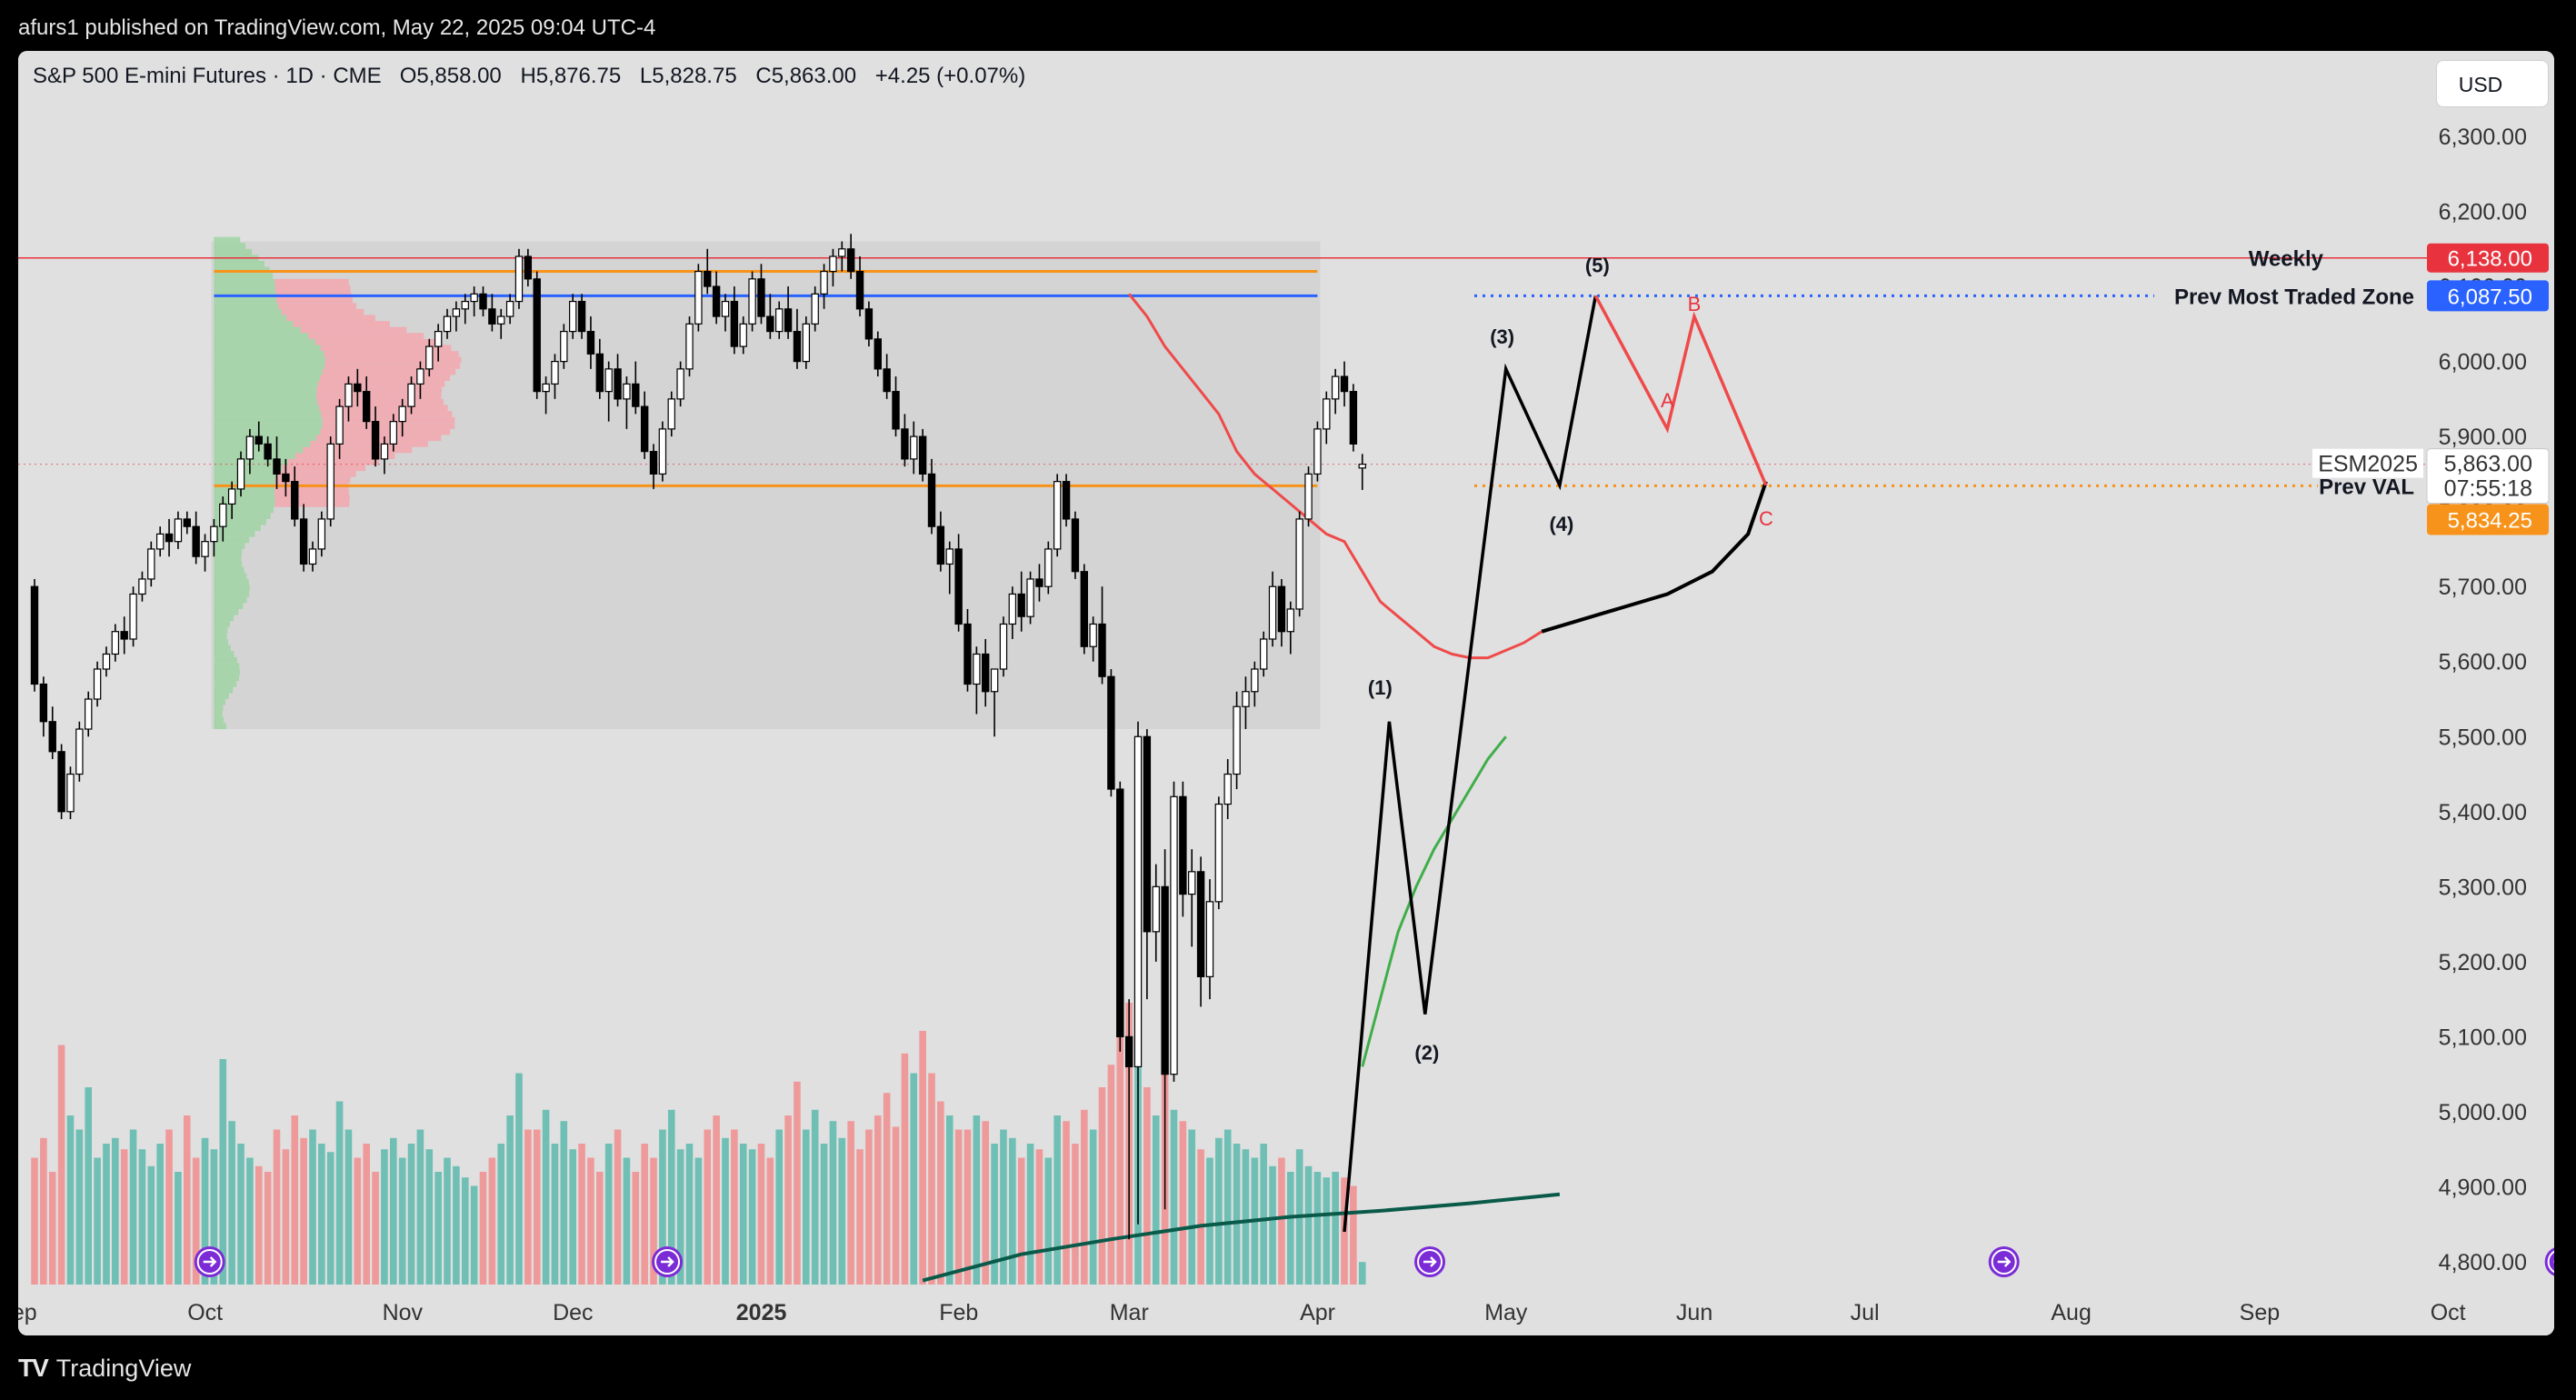 The width and height of the screenshot is (2576, 1400). What do you see at coordinates (761, 1313) in the screenshot?
I see `x-axis-tick-label: 2025` at bounding box center [761, 1313].